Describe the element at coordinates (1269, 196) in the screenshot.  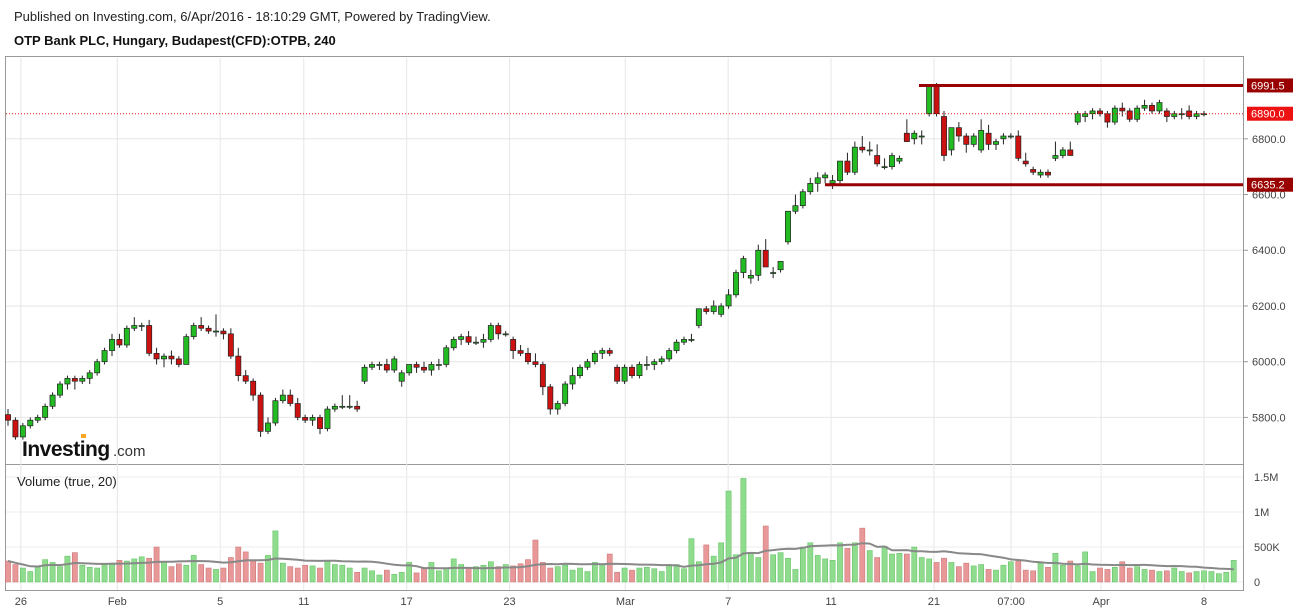
I see `price-tick-label: 6600.0` at that location.